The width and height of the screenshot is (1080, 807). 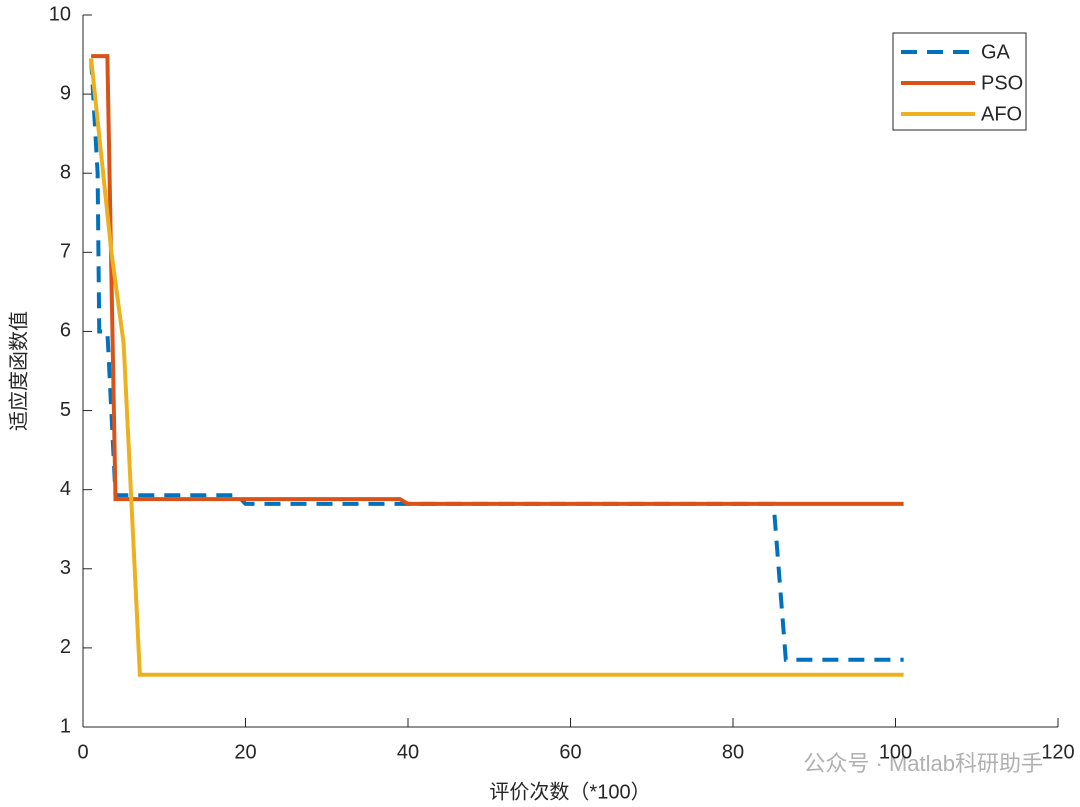 I want to click on legend-label: GA, so click(x=996, y=52).